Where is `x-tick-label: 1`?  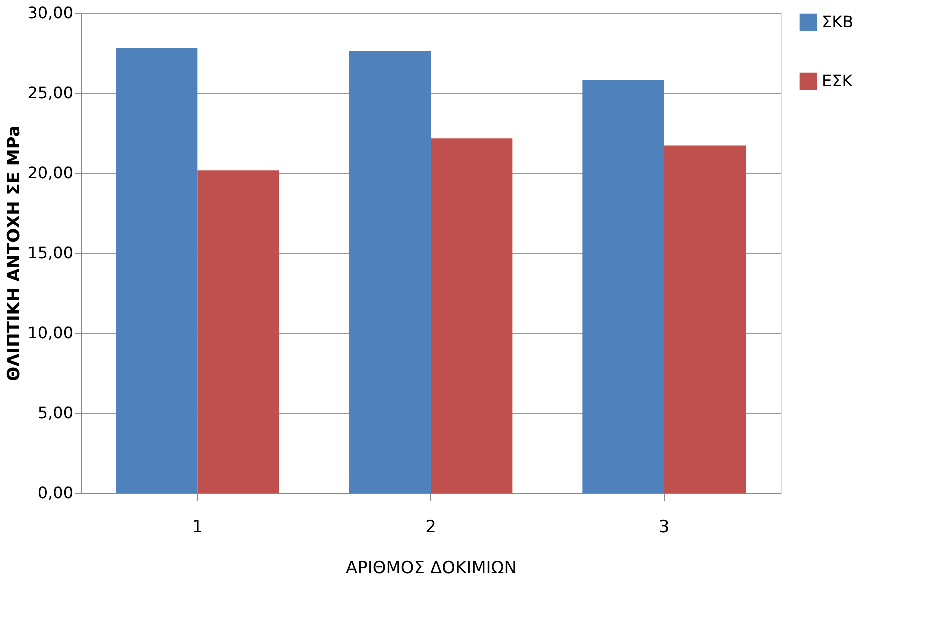 x-tick-label: 1 is located at coordinates (198, 528).